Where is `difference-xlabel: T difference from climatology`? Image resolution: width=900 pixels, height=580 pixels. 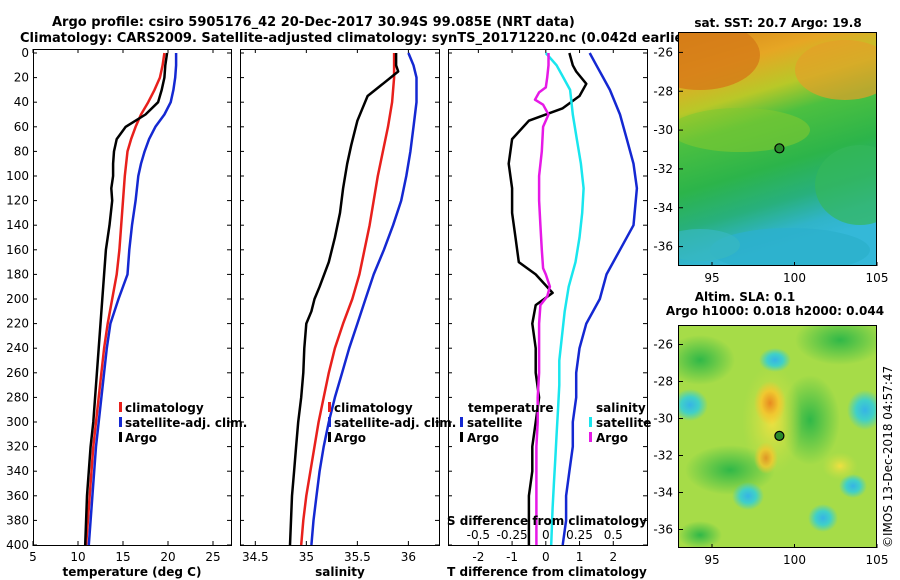 difference-xlabel: T difference from climatology is located at coordinates (547, 572).